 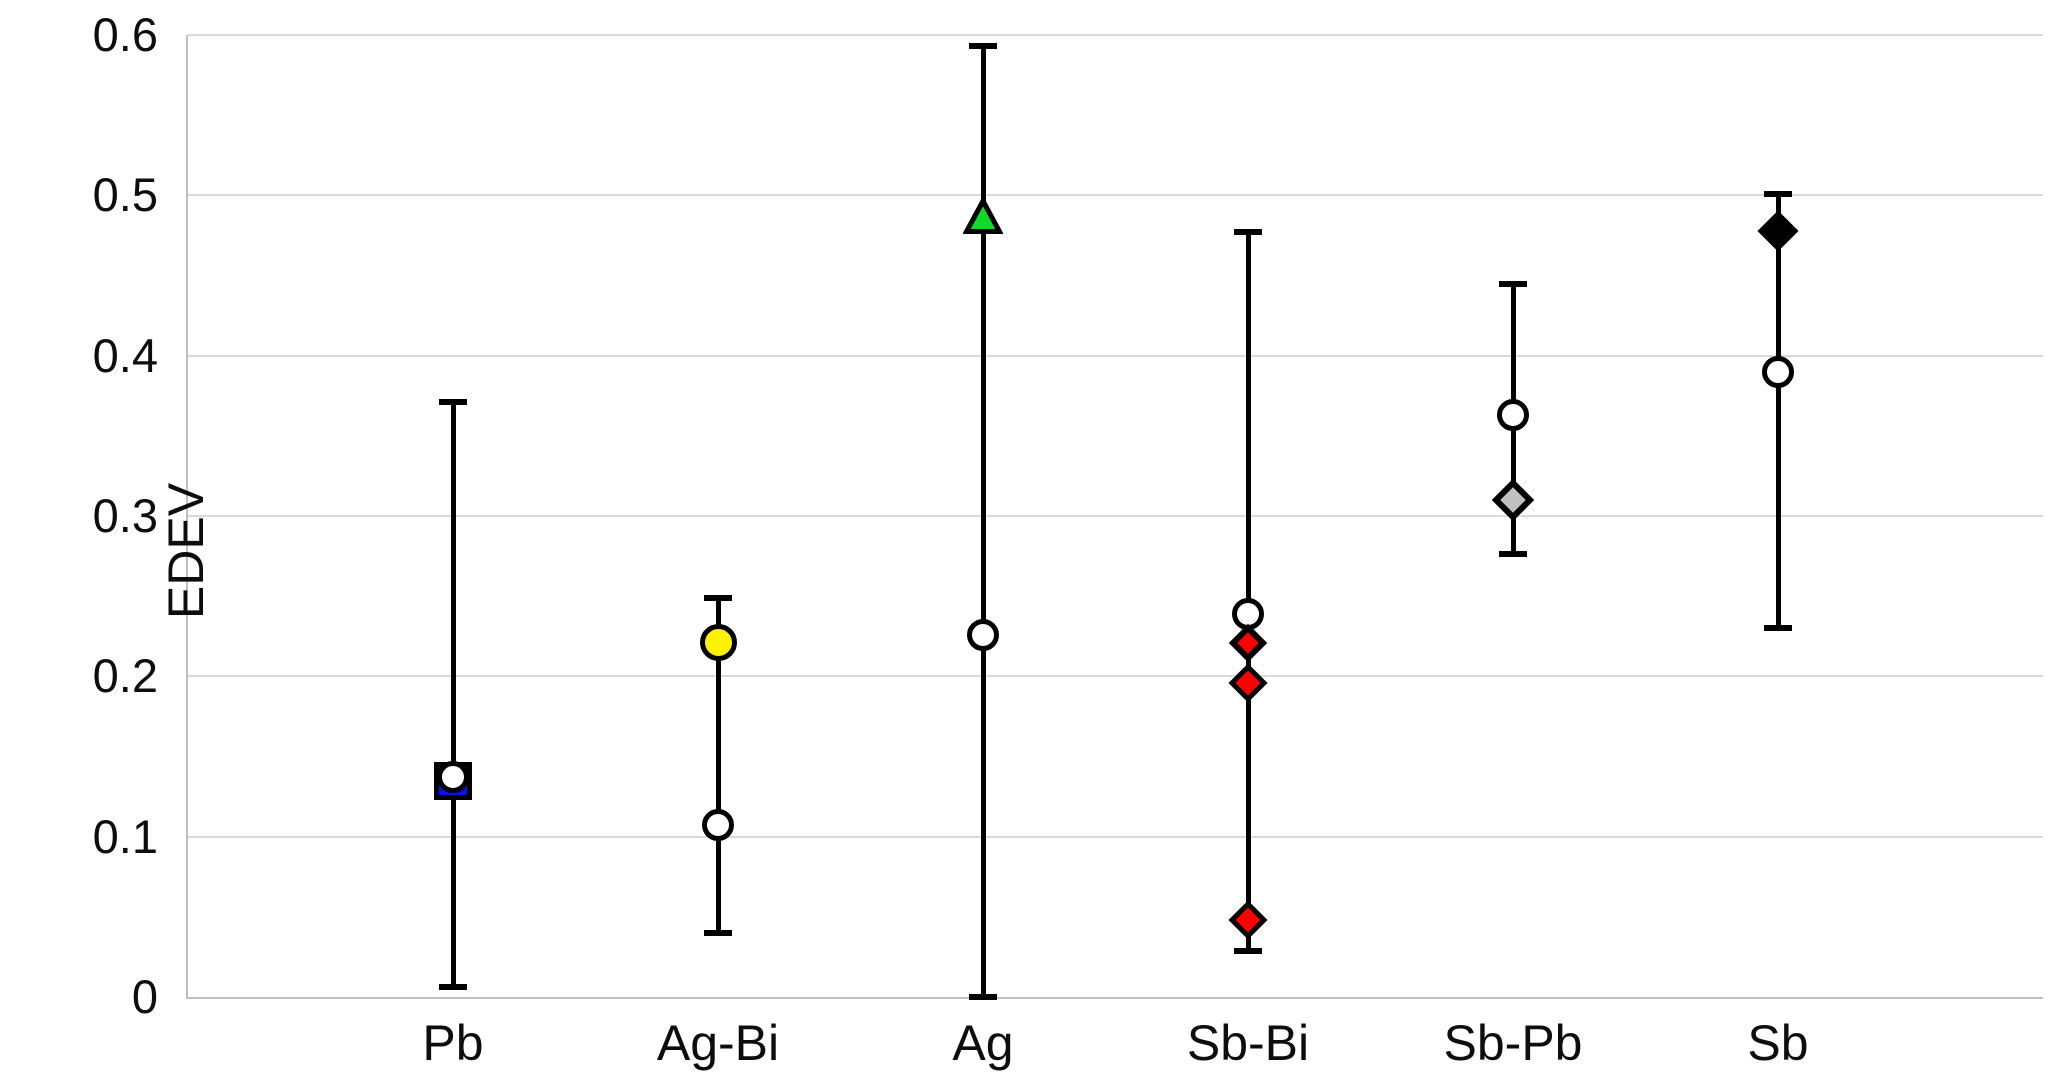 I want to click on y-axis-title: EDEV, so click(x=186, y=551).